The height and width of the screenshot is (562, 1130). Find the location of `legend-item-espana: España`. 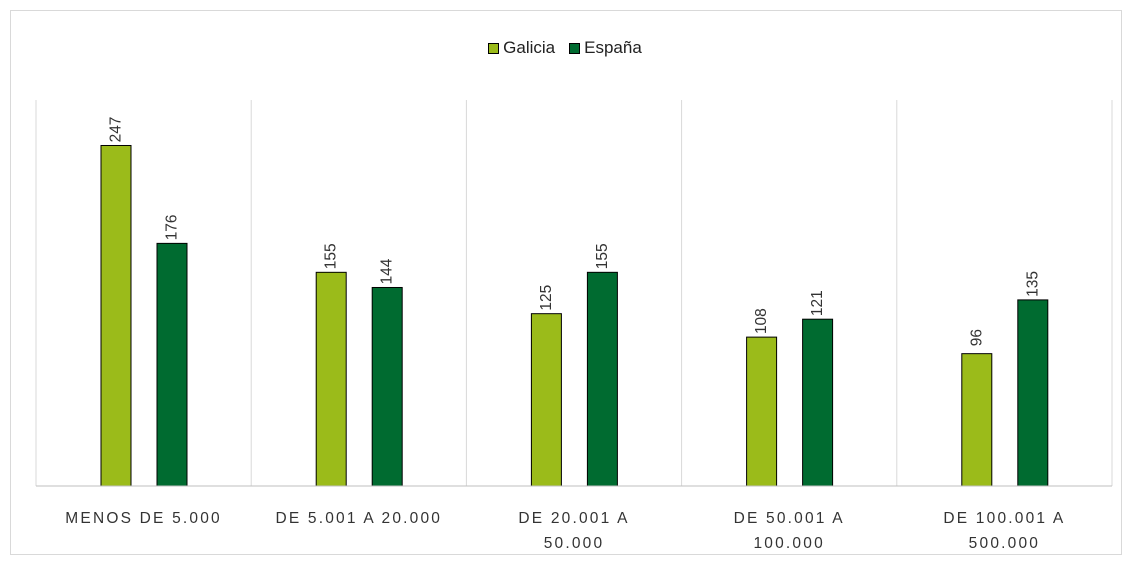

legend-item-espana: España is located at coordinates (605, 48).